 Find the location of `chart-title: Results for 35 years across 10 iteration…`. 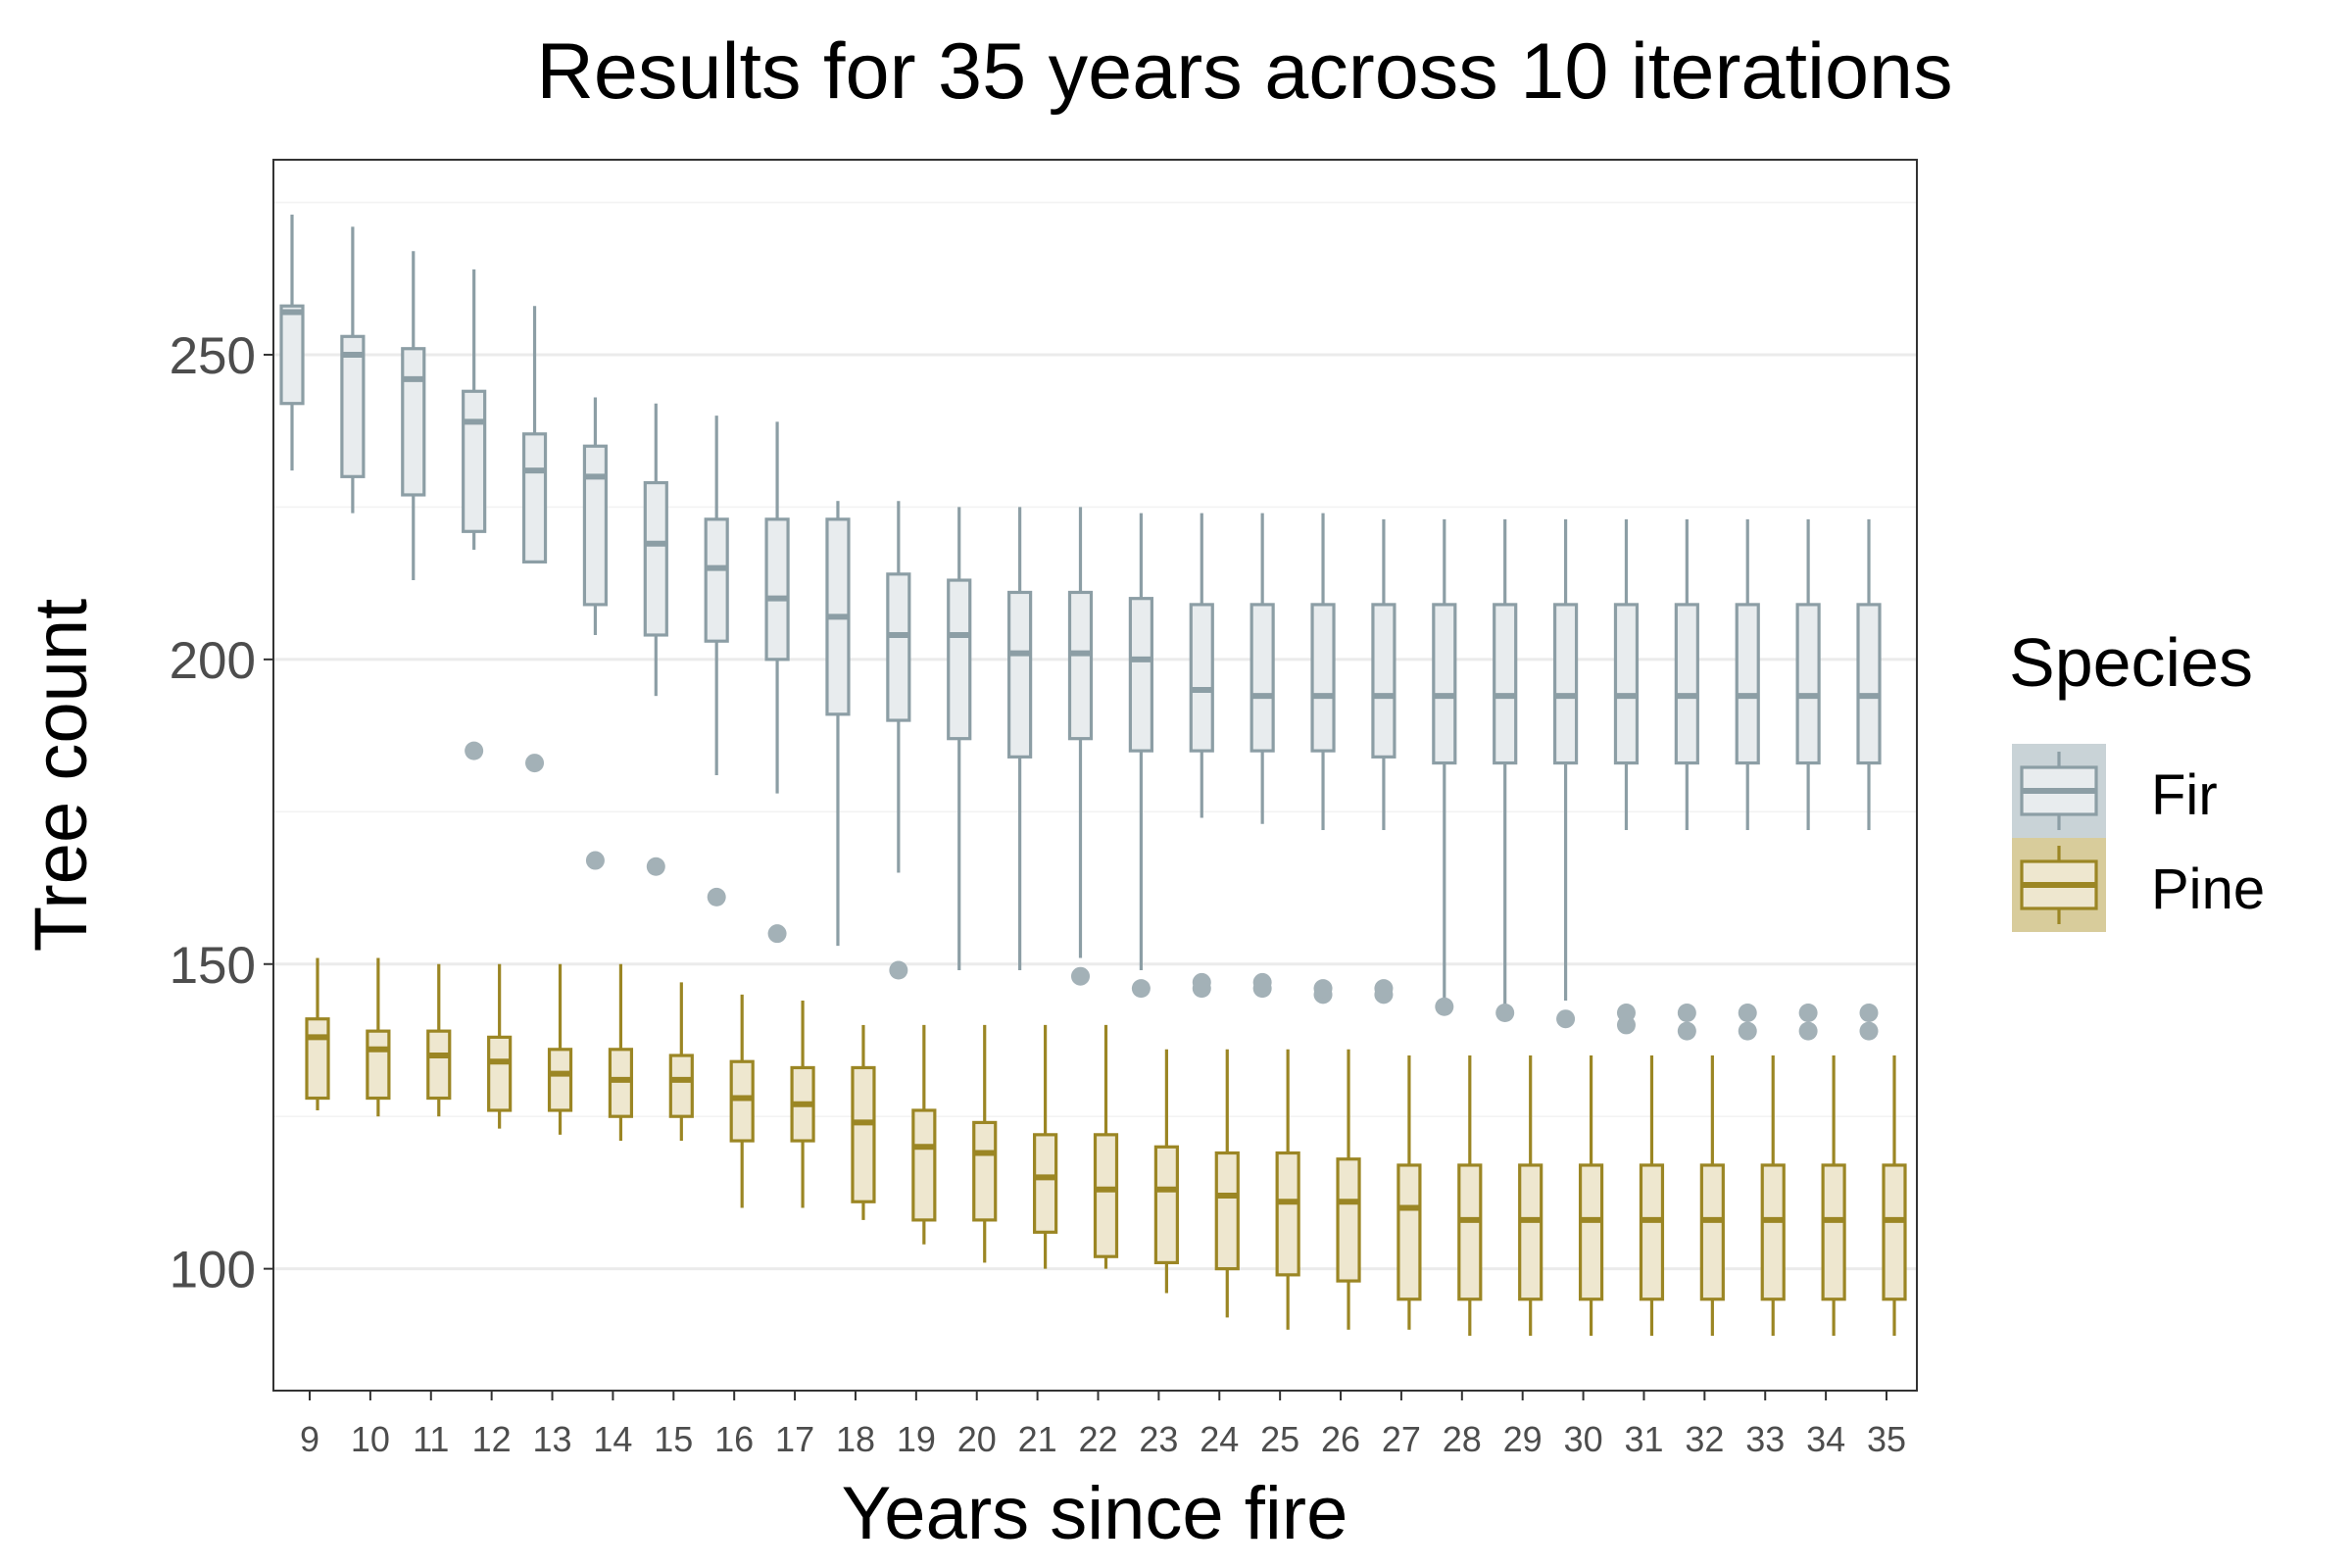

chart-title: Results for 35 years across 10 iteration… is located at coordinates (1244, 71).